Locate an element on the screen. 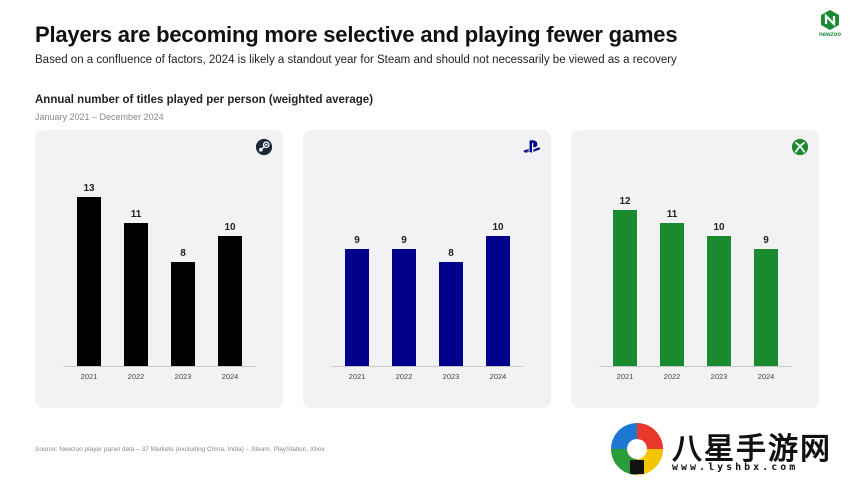 The image size is (854, 480). newzoo-logo: newzoo is located at coordinates (830, 26).